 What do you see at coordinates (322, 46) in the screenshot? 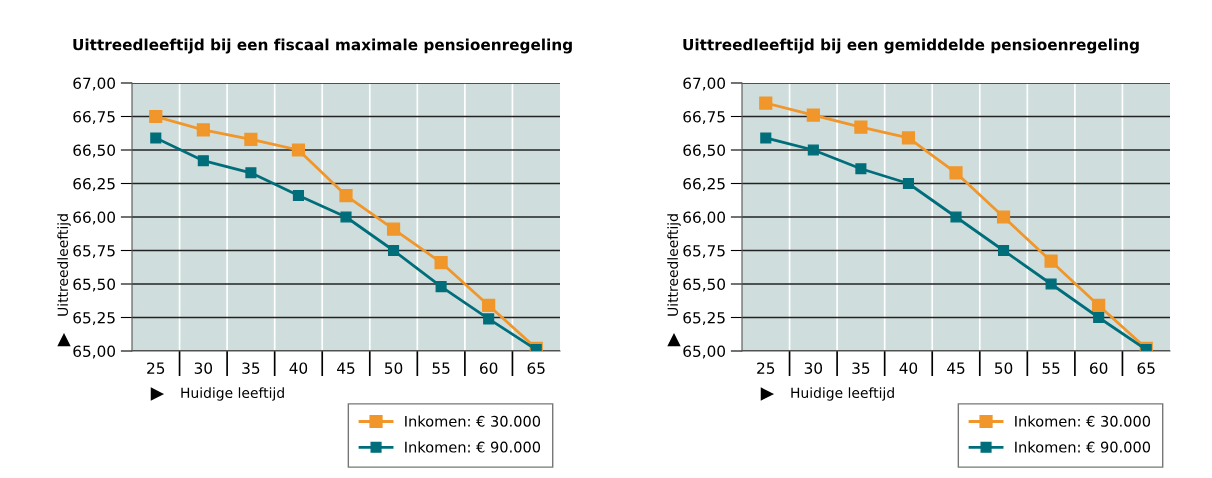
I see `chart-title: Uittreedleeftijd bij een fiscaal maximale pensioenregeling` at bounding box center [322, 46].